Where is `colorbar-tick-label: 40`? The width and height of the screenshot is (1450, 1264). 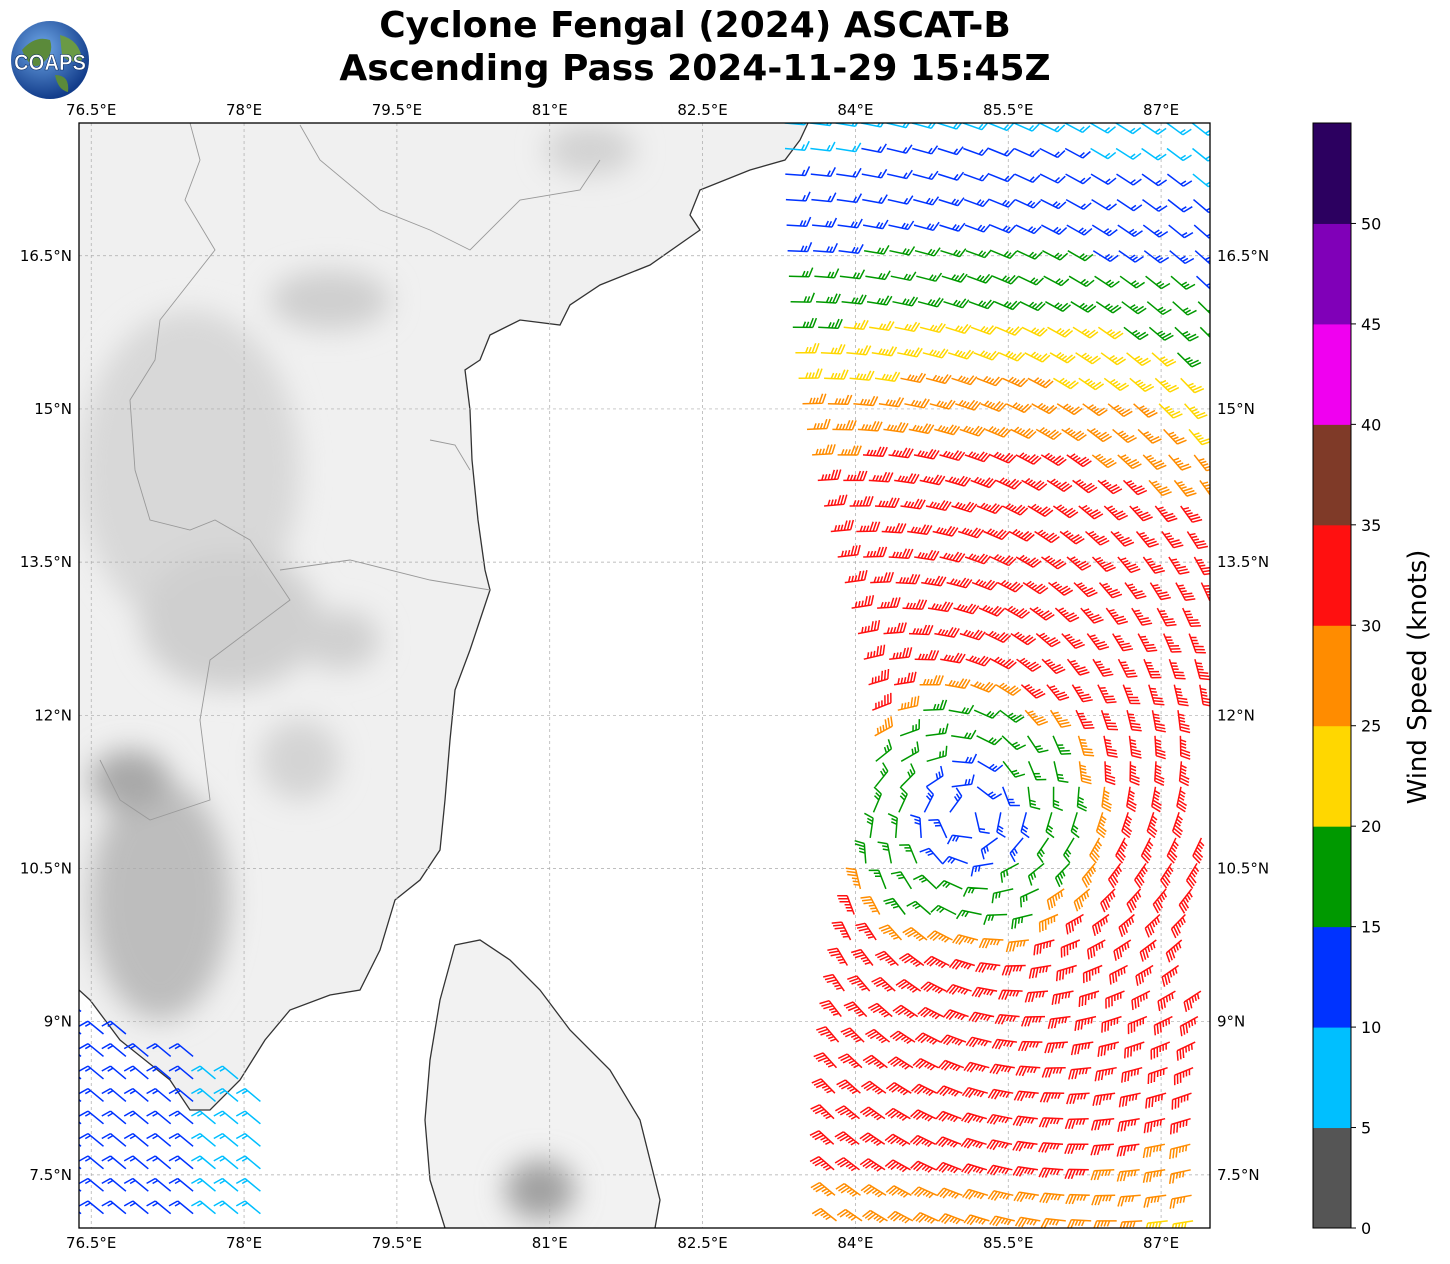 colorbar-tick-label: 40 is located at coordinates (1371, 424).